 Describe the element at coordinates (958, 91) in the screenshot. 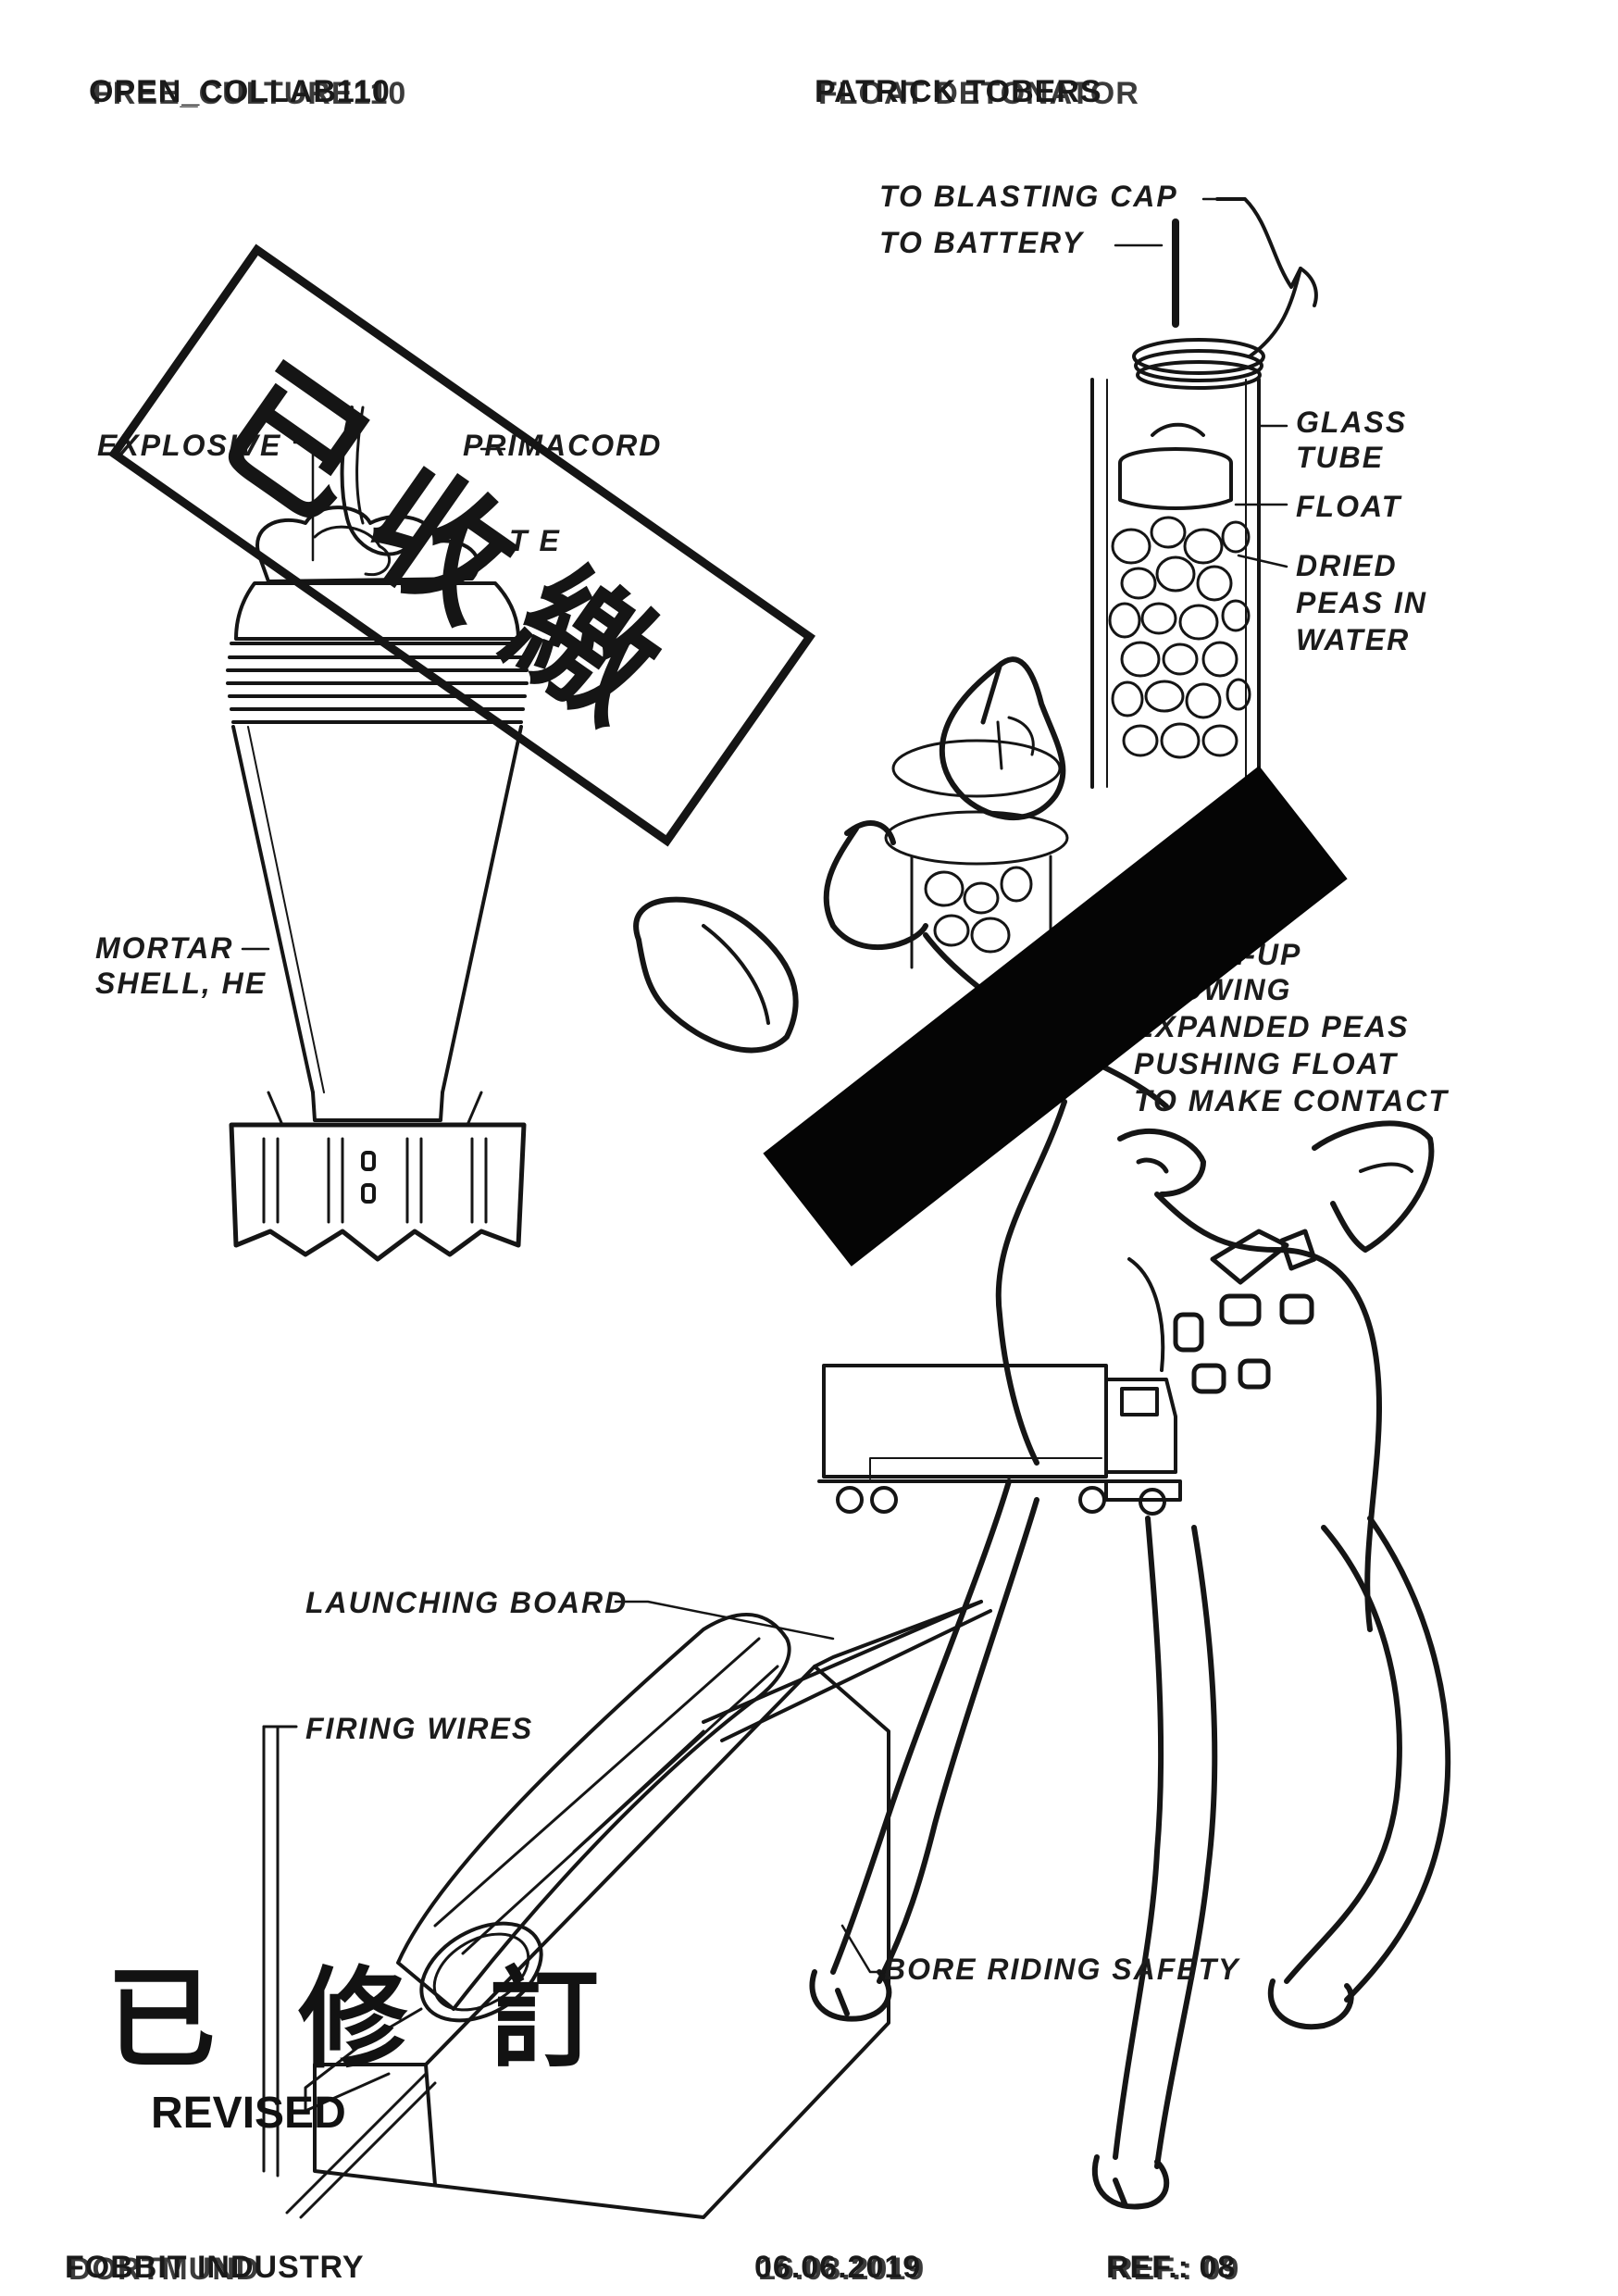

I see `header-right-text-a: PATRICK TOBERS` at that location.